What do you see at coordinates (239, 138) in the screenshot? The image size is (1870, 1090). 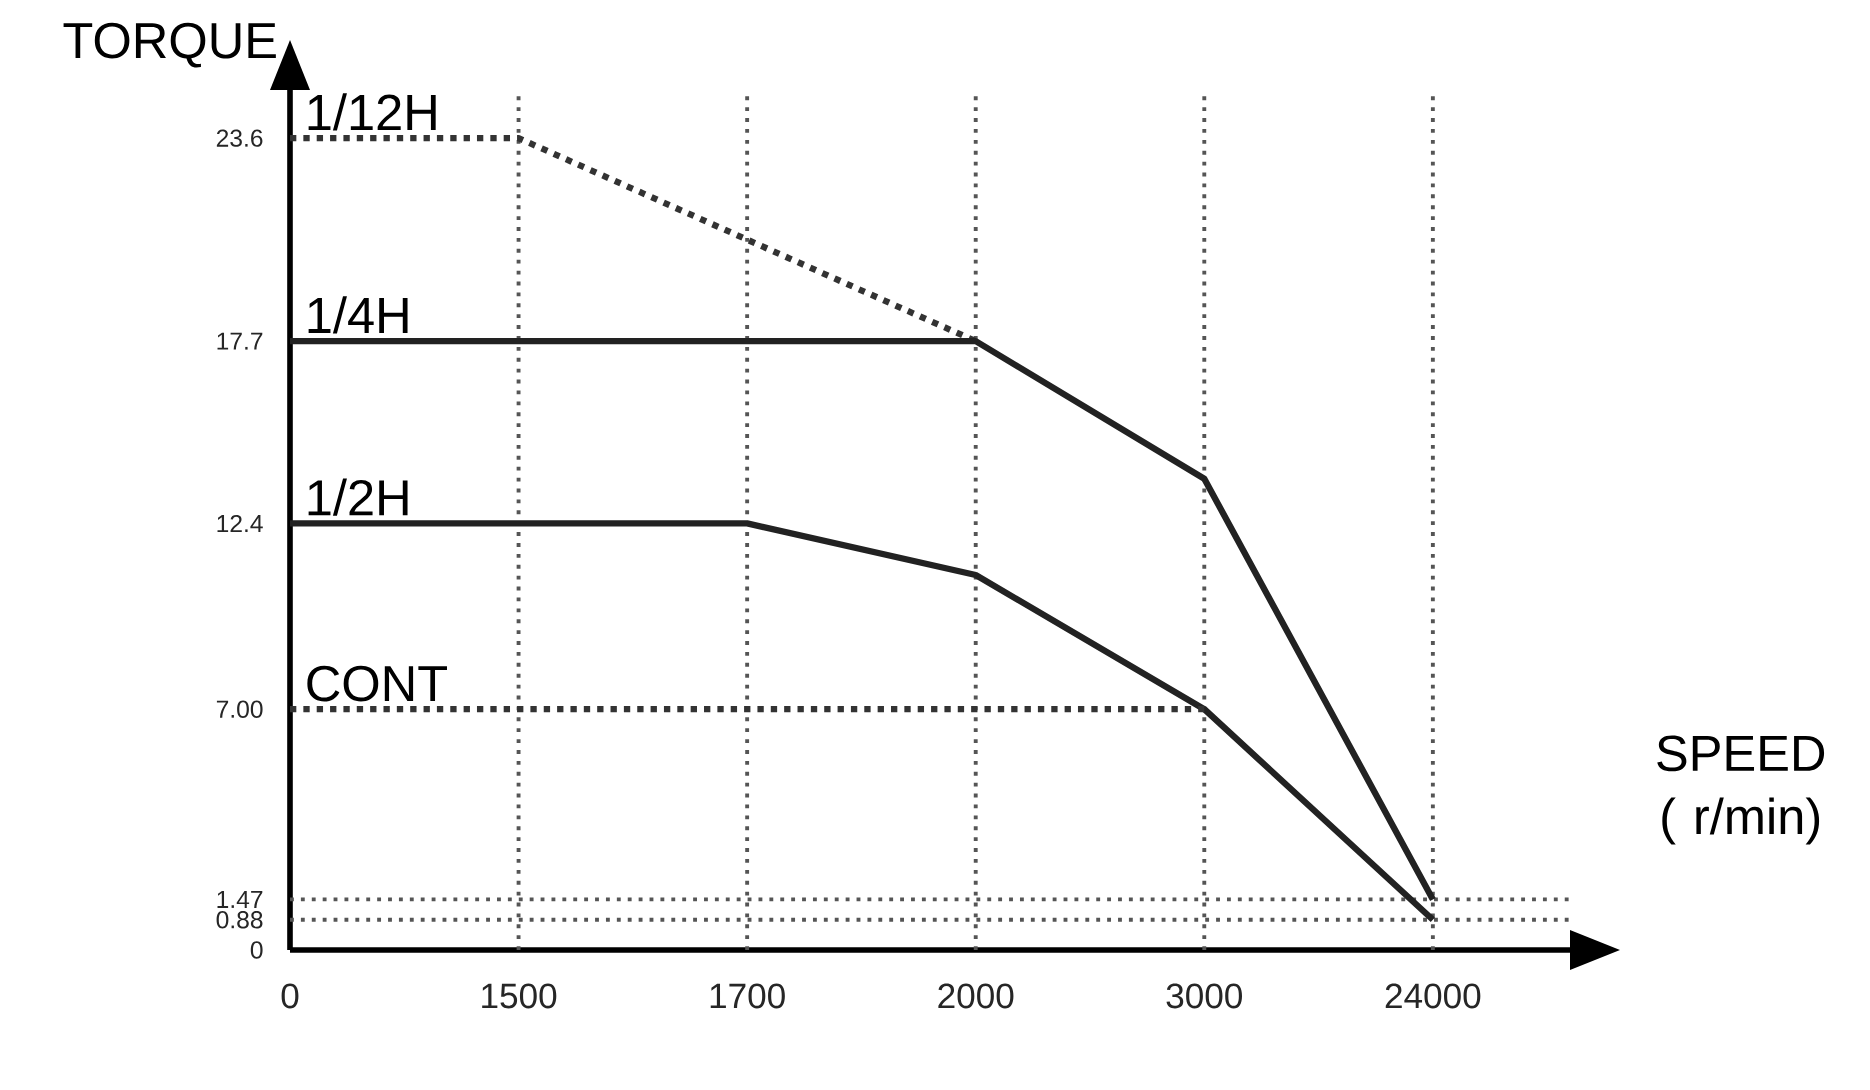 I see `y-tick-label: 23.6` at bounding box center [239, 138].